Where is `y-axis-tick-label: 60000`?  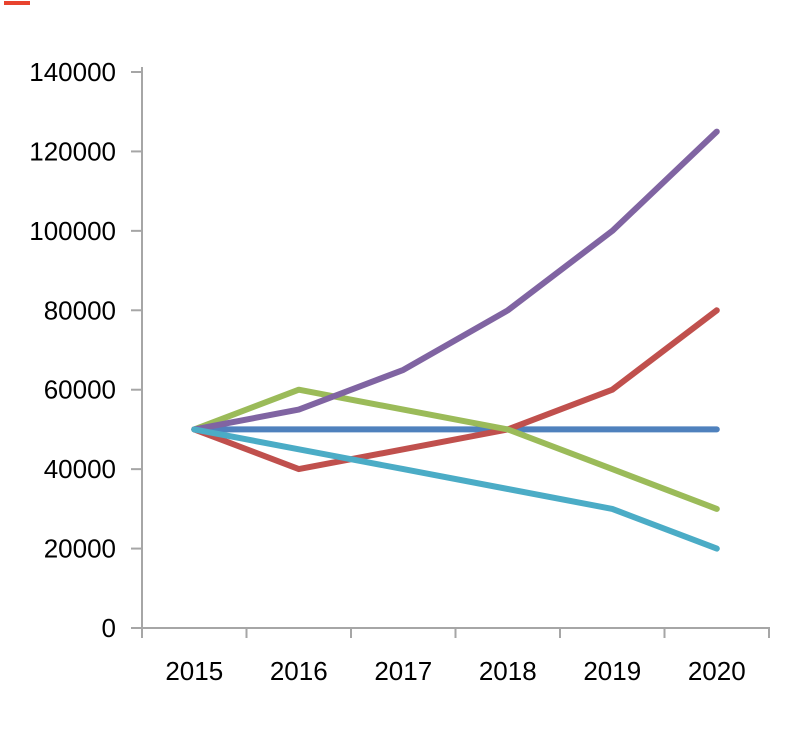
y-axis-tick-label: 60000 is located at coordinates (80, 390).